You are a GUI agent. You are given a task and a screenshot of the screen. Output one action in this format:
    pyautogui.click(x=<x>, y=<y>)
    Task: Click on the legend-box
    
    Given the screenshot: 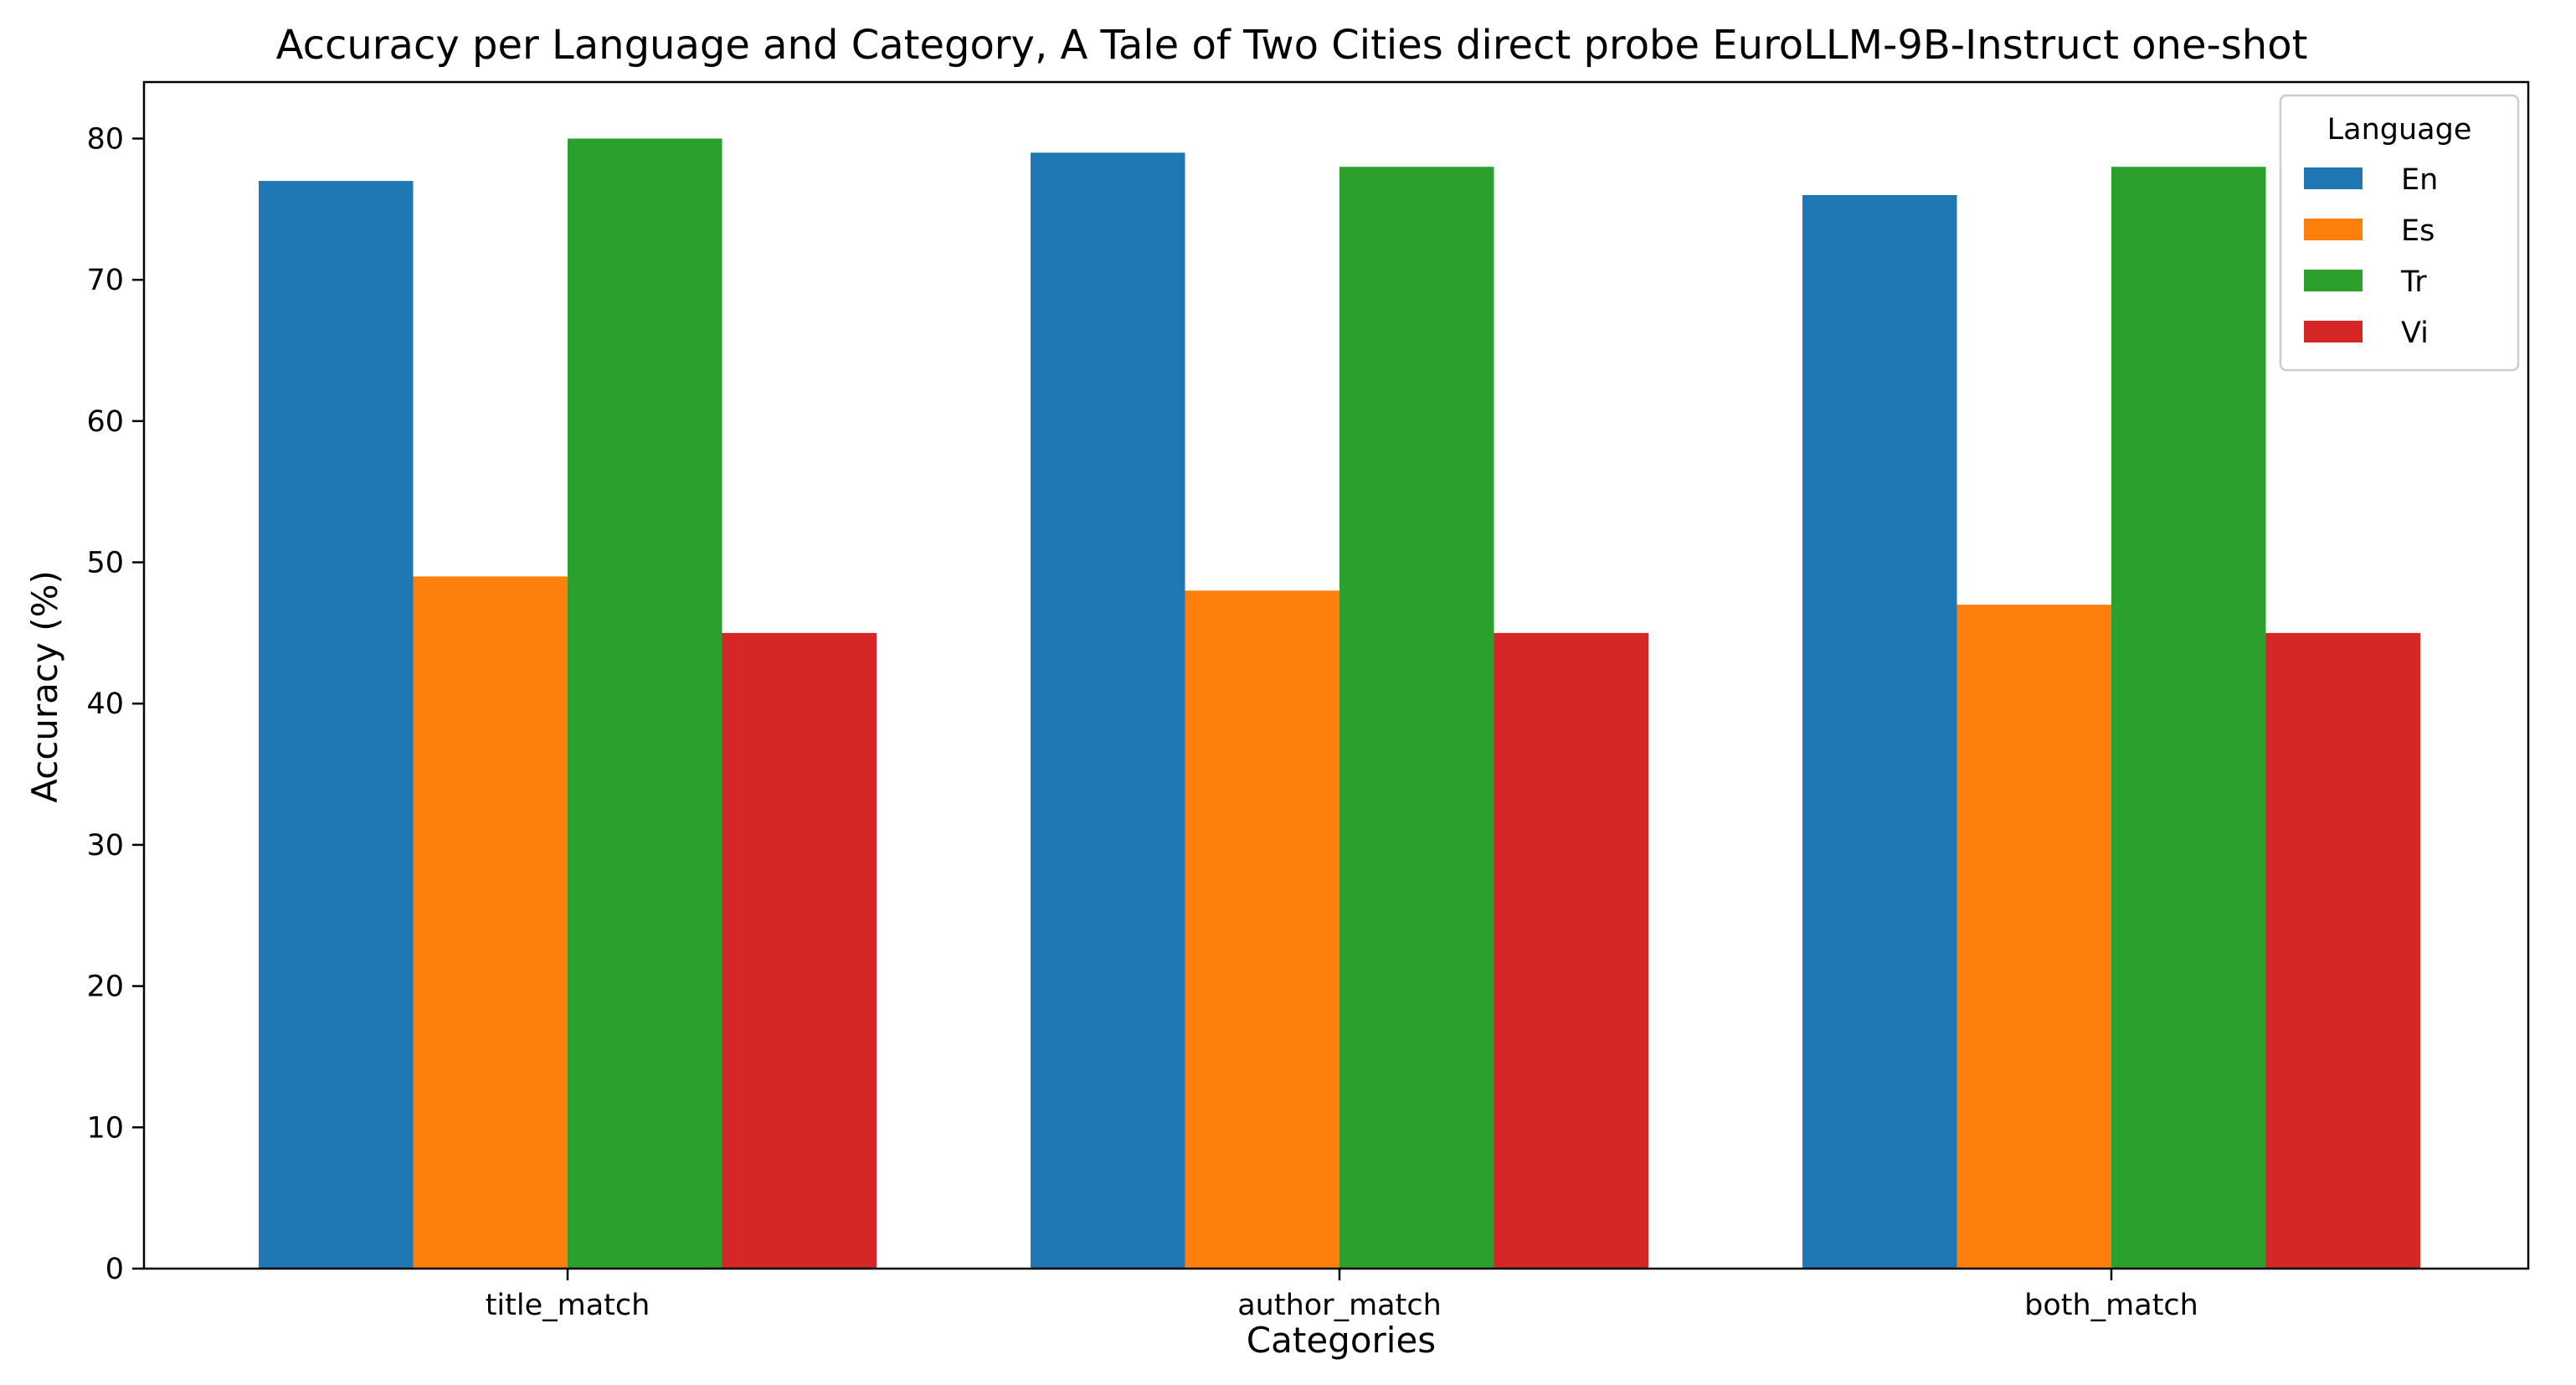 What is the action you would take?
    pyautogui.click(x=2400, y=233)
    